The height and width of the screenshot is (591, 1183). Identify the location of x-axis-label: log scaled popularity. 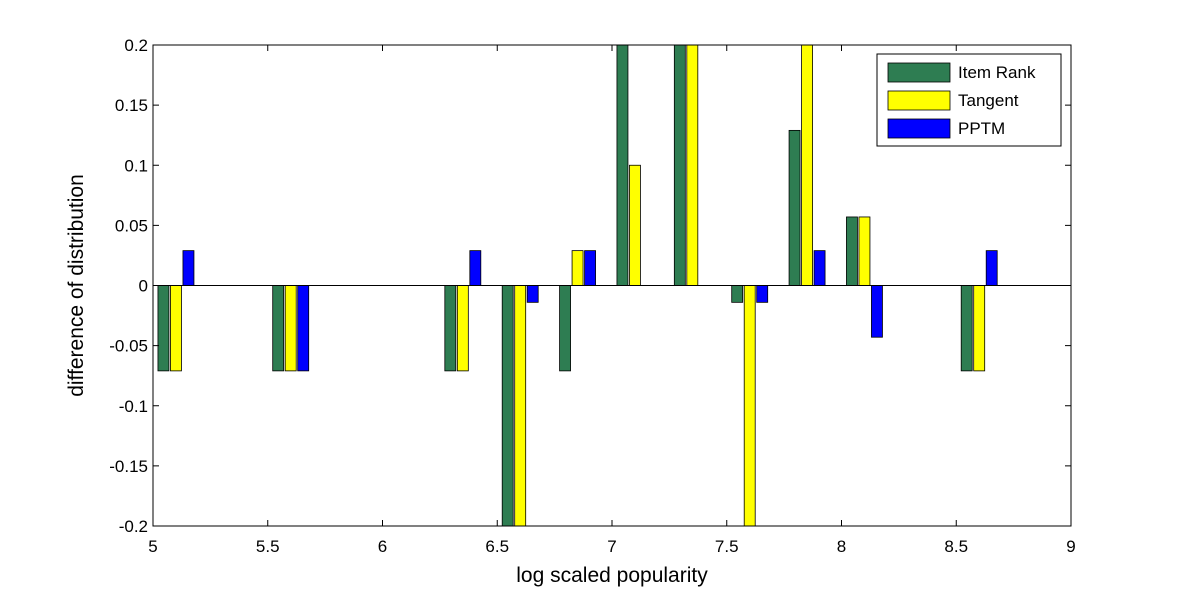
(612, 575).